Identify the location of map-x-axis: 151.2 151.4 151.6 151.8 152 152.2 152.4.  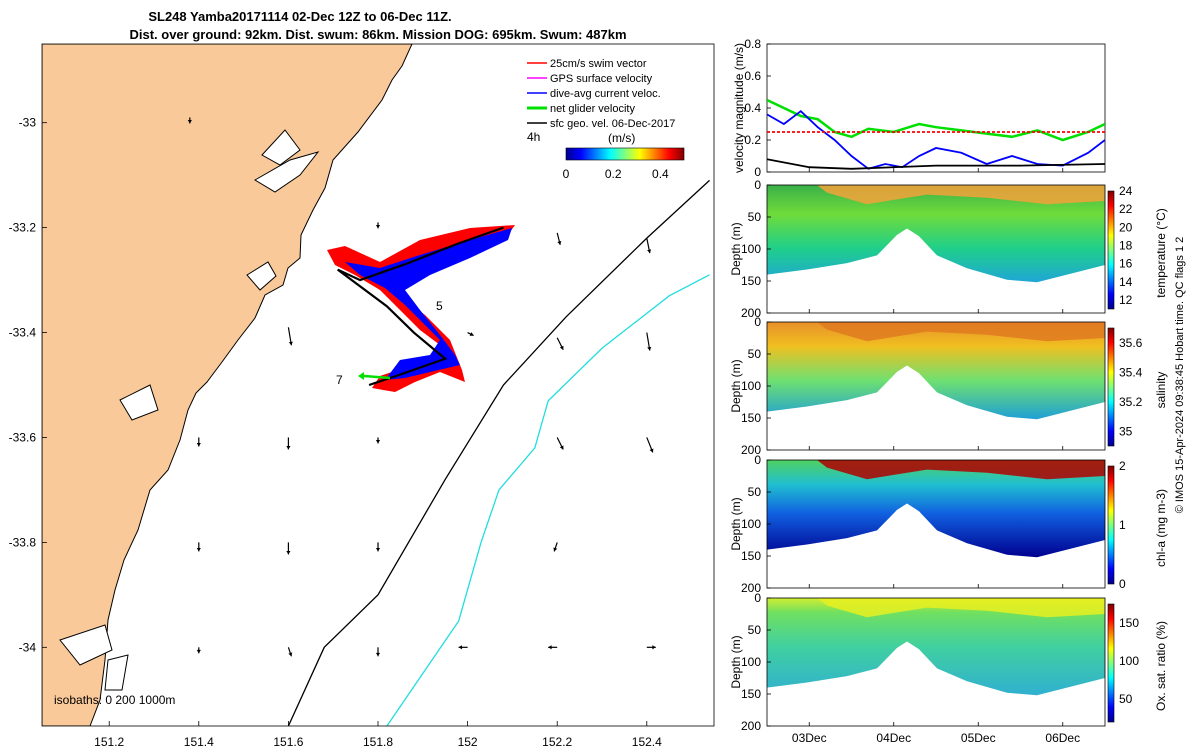
(378, 735).